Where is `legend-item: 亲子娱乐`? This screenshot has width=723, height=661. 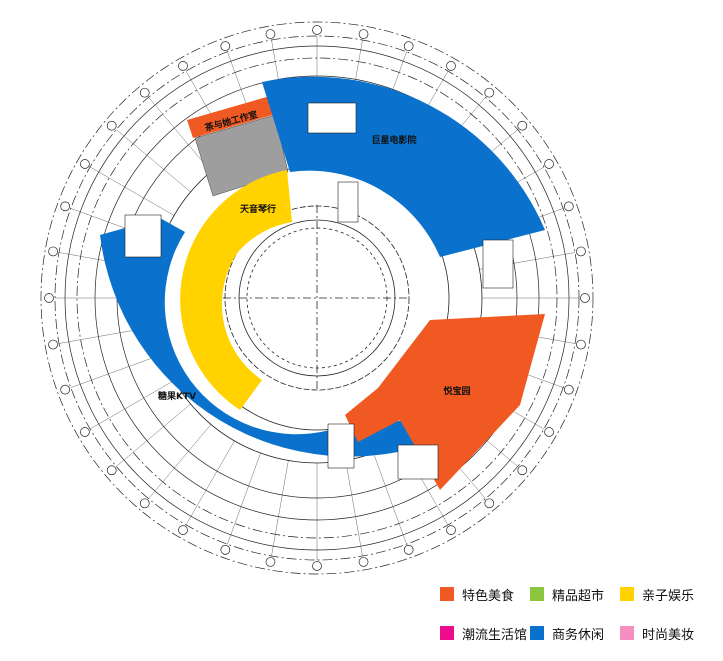
legend-item: 亲子娱乐 is located at coordinates (665, 594).